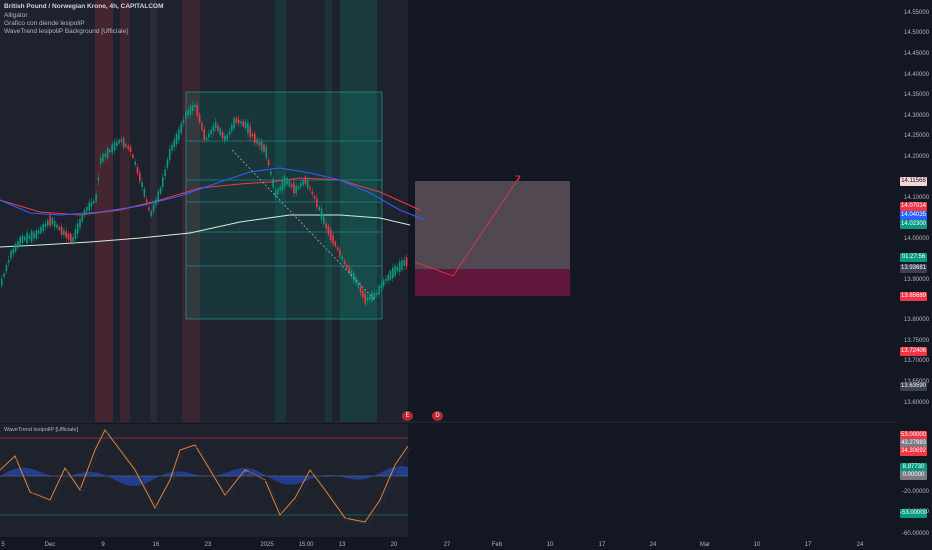  Describe the element at coordinates (917, 239) in the screenshot. I see `price-axis-label: 14.00000` at that location.